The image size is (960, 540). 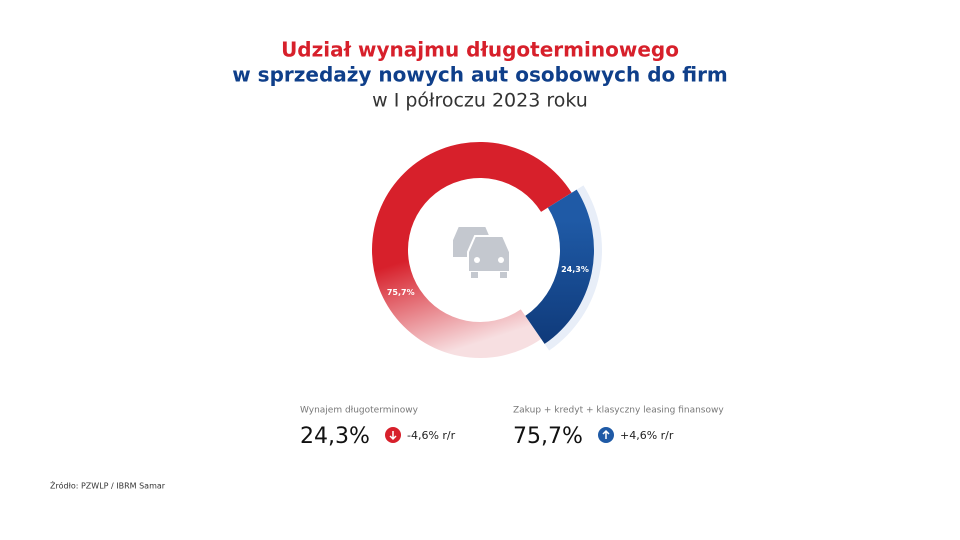 I want to click on highlight-halo, so click(x=572, y=268).